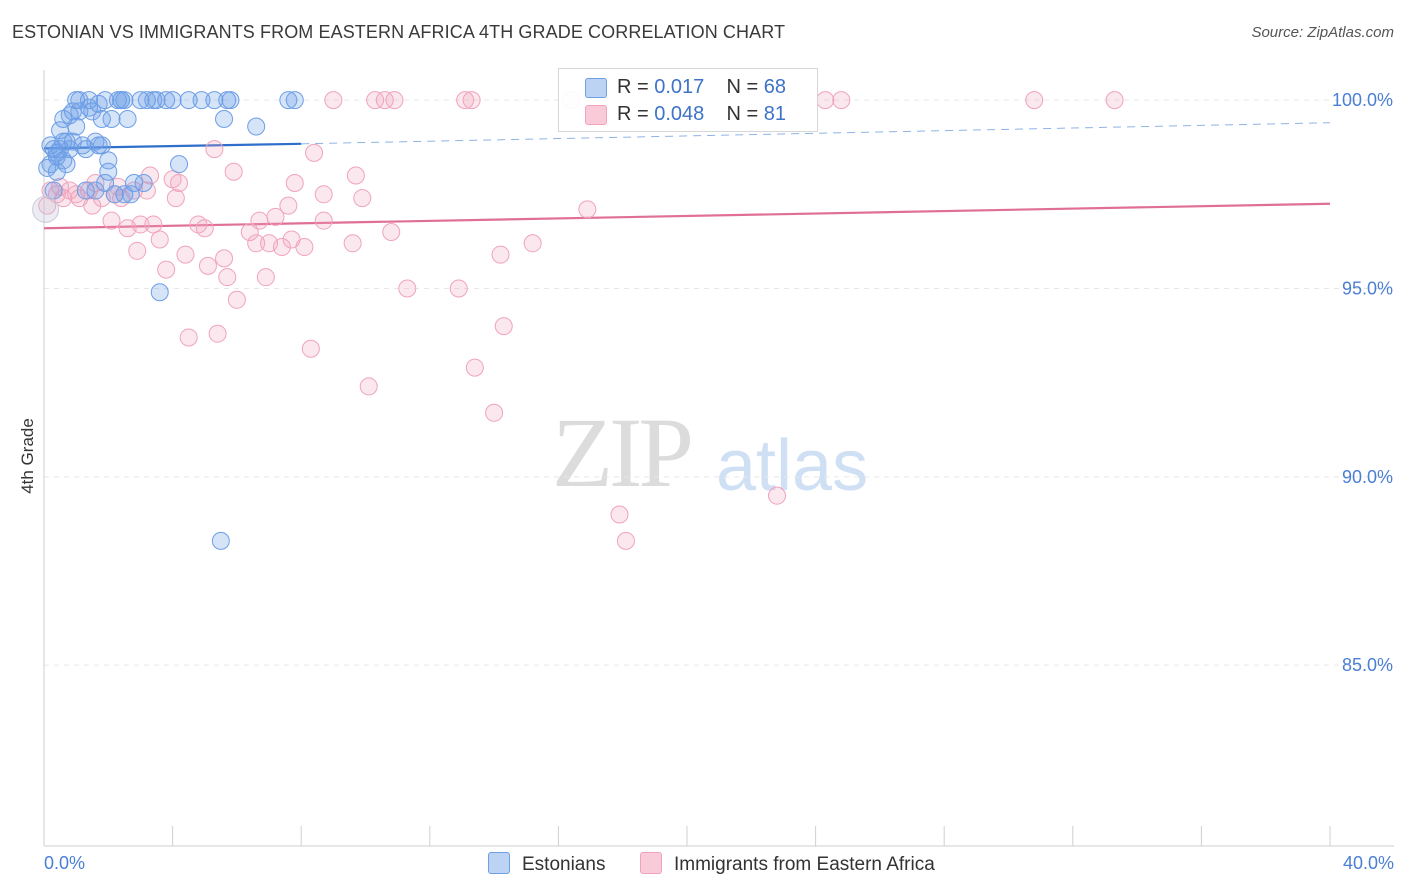  Describe the element at coordinates (688, 100) in the screenshot. I see `correlation-legend: R = 0.017 N = 68 R = 0.048 N = 81` at that location.